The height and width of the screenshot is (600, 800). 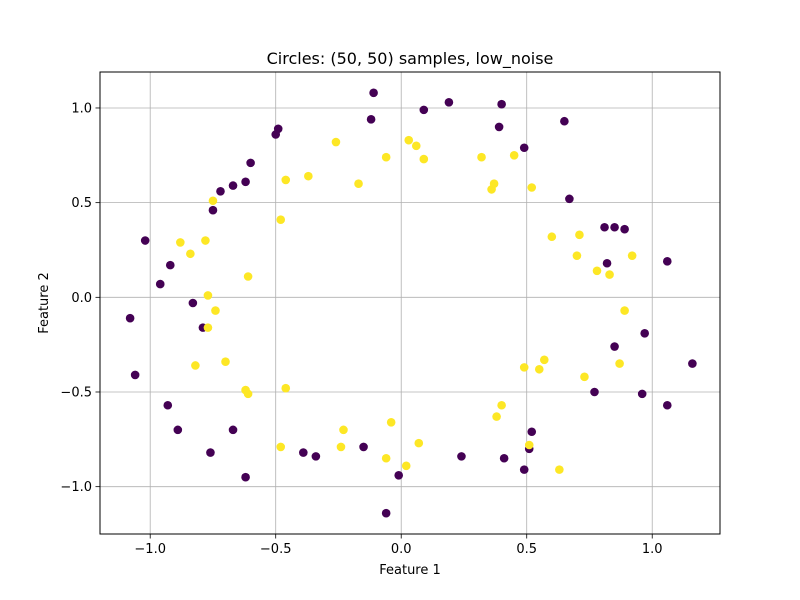 I want to click on y-tick-label: 1.0, so click(x=81, y=108).